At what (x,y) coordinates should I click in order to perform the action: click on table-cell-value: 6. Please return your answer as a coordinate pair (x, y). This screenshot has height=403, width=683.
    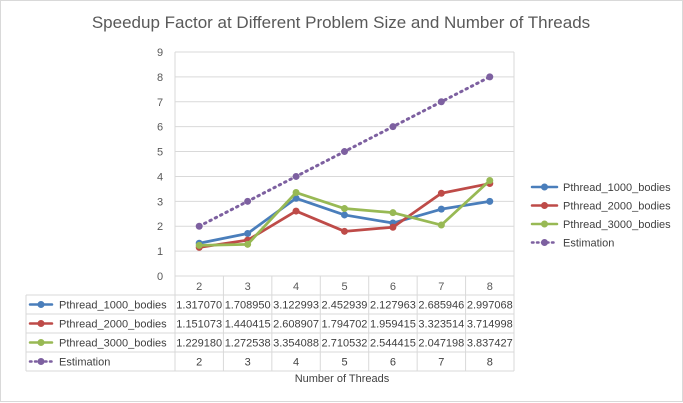
    Looking at the image, I should click on (393, 363).